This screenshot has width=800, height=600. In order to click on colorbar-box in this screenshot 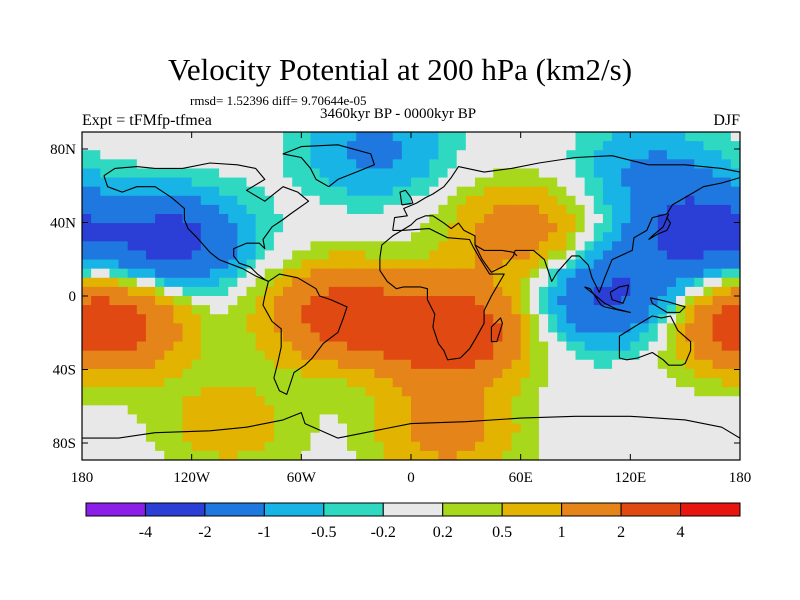, I will do `click(710, 509)`.